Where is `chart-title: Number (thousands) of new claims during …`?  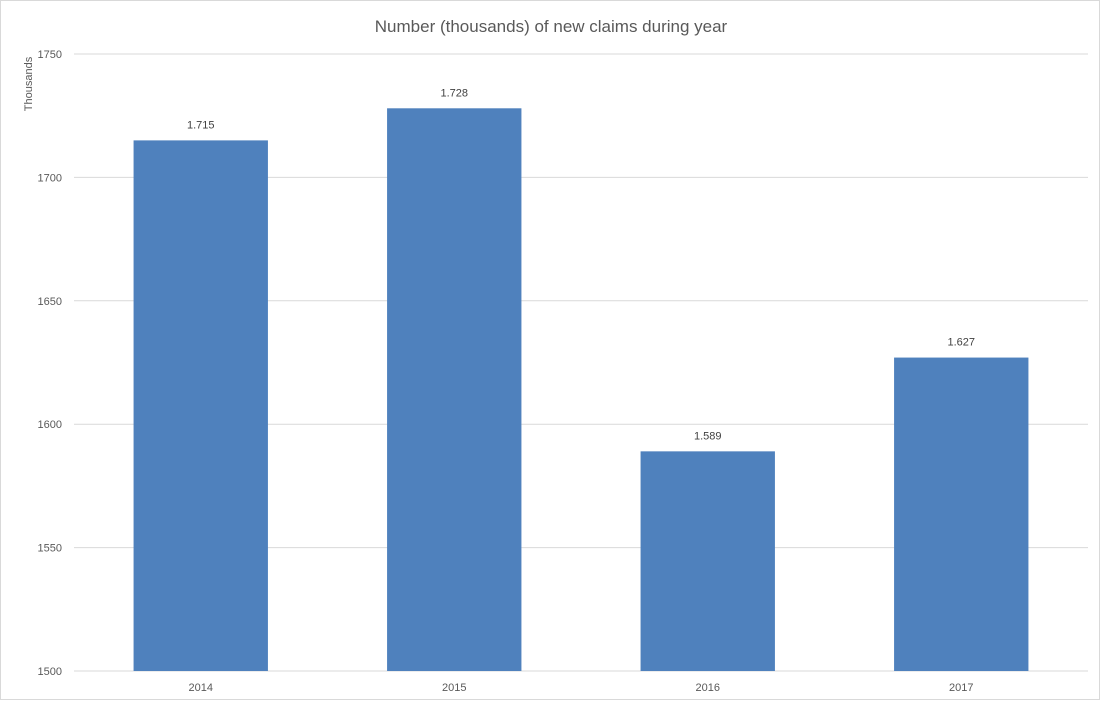 chart-title: Number (thousands) of new claims during … is located at coordinates (551, 26).